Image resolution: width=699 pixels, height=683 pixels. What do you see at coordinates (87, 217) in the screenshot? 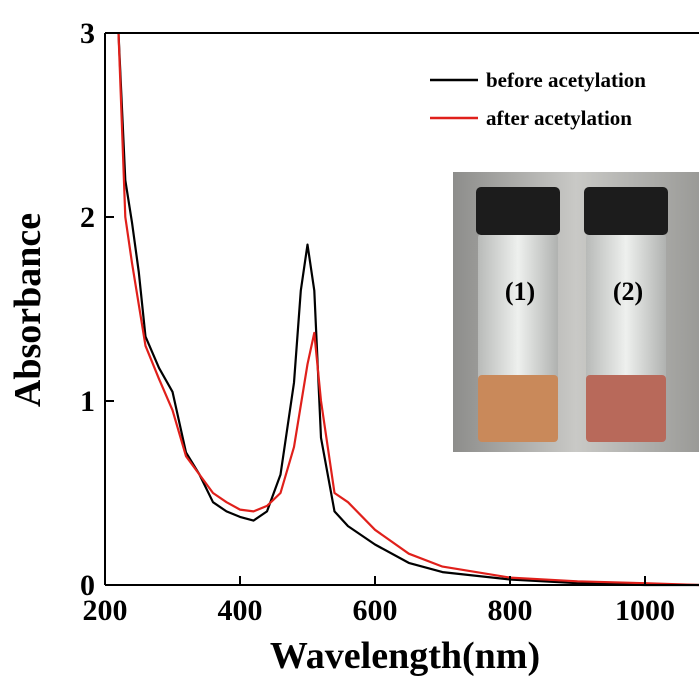
I see `y-tick-label: 2` at bounding box center [87, 217].